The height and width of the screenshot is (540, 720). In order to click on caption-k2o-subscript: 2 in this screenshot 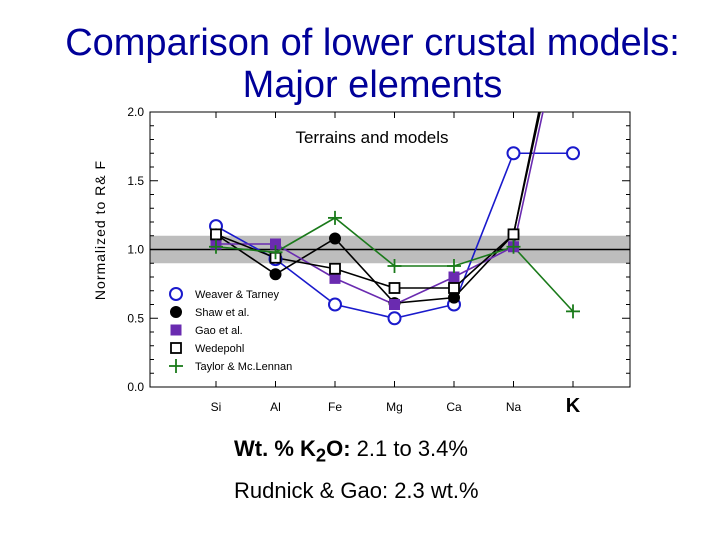, I will do `click(321, 455)`.